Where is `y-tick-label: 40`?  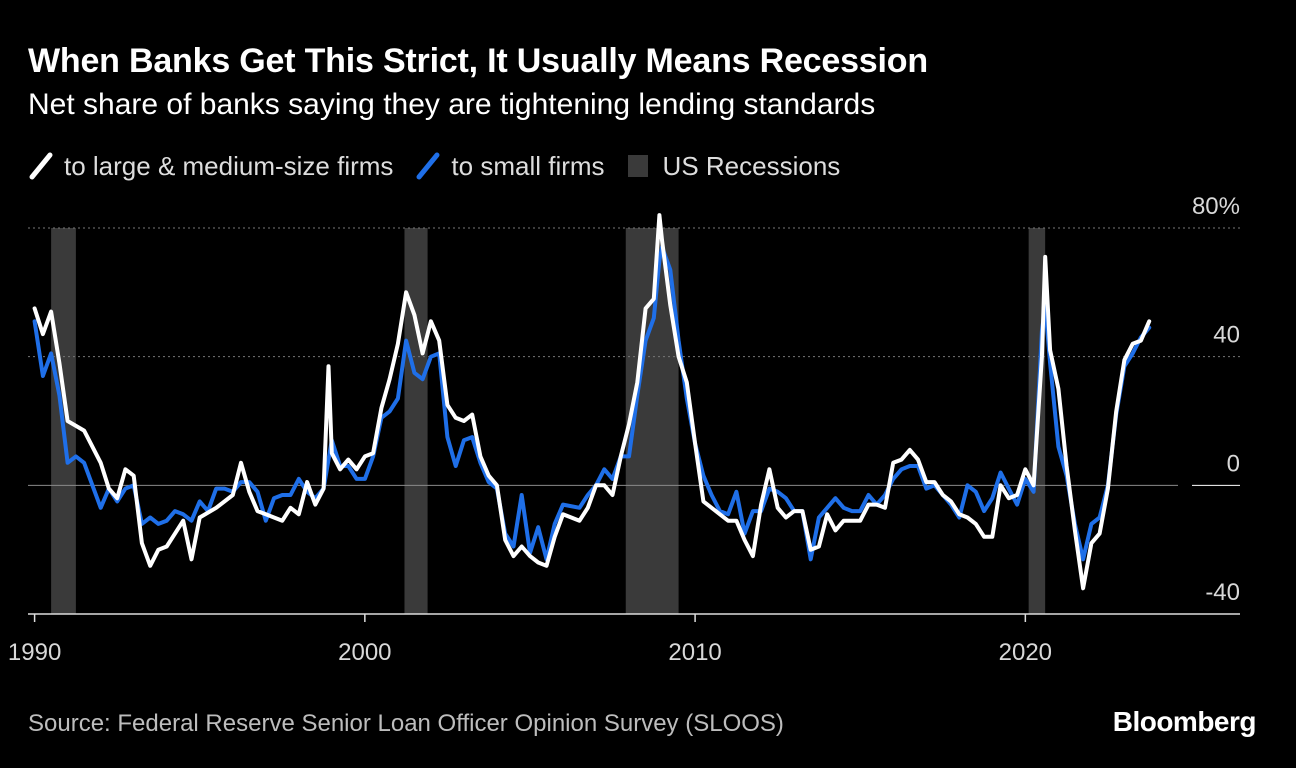 y-tick-label: 40 is located at coordinates (1226, 335).